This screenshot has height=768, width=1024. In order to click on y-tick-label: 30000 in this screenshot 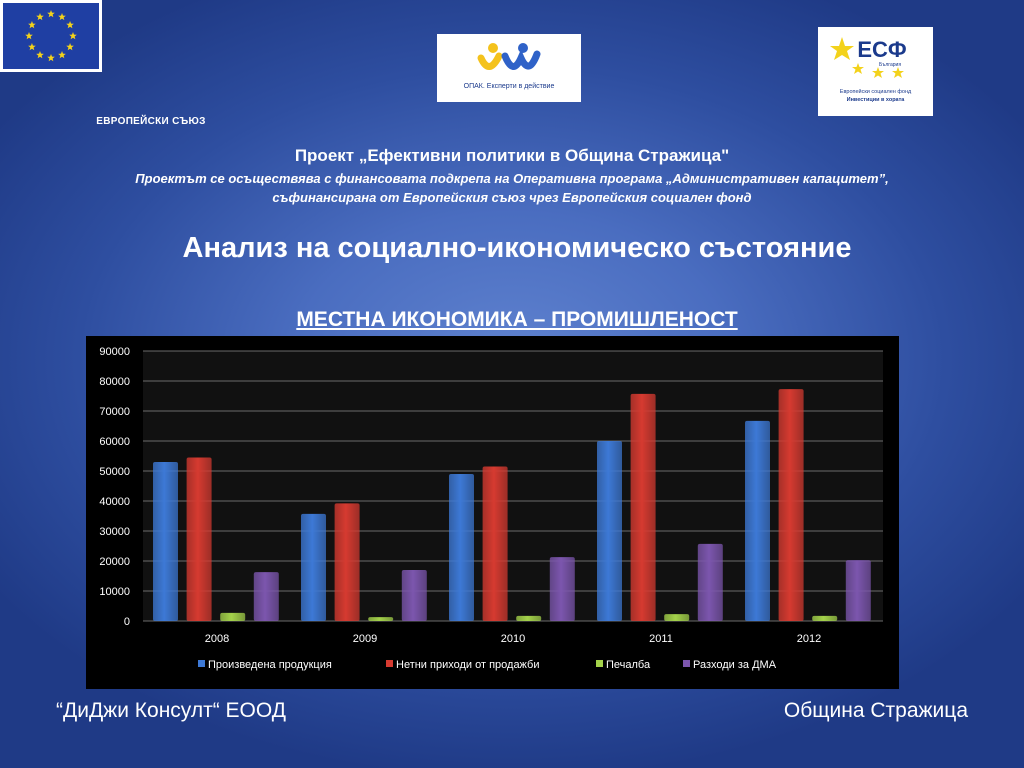, I will do `click(114, 532)`.